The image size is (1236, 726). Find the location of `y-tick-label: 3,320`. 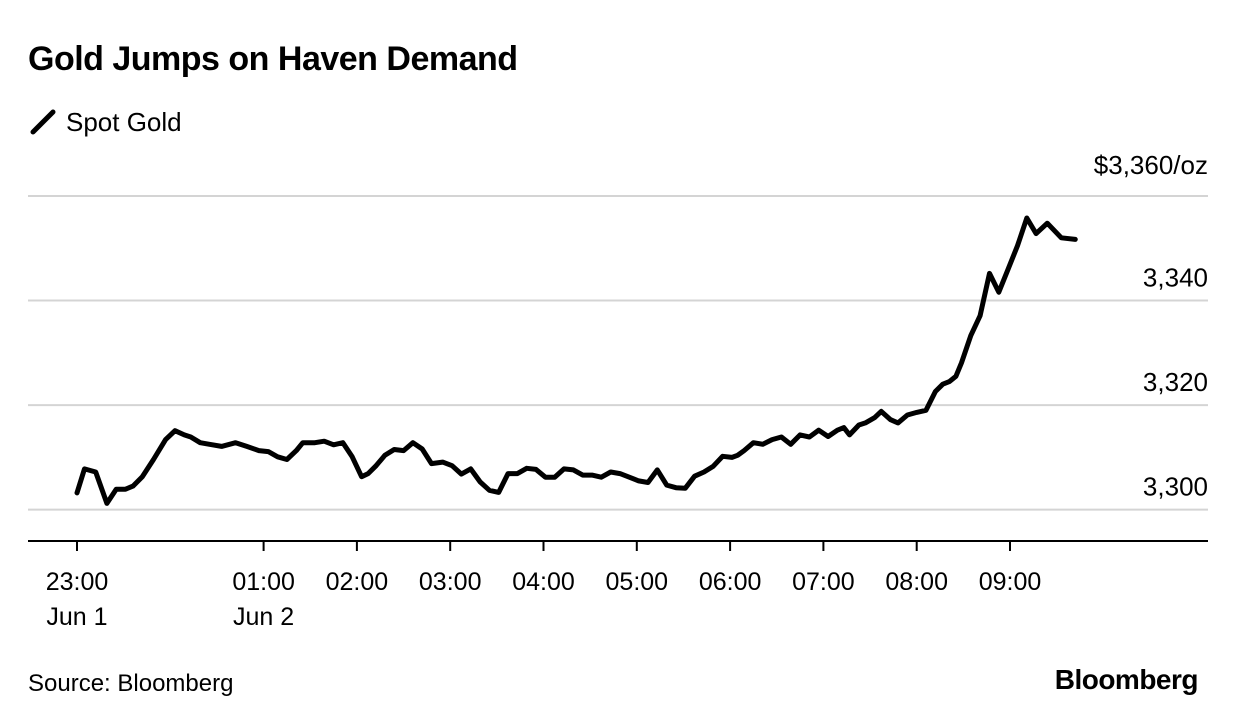

y-tick-label: 3,320 is located at coordinates (1175, 382).